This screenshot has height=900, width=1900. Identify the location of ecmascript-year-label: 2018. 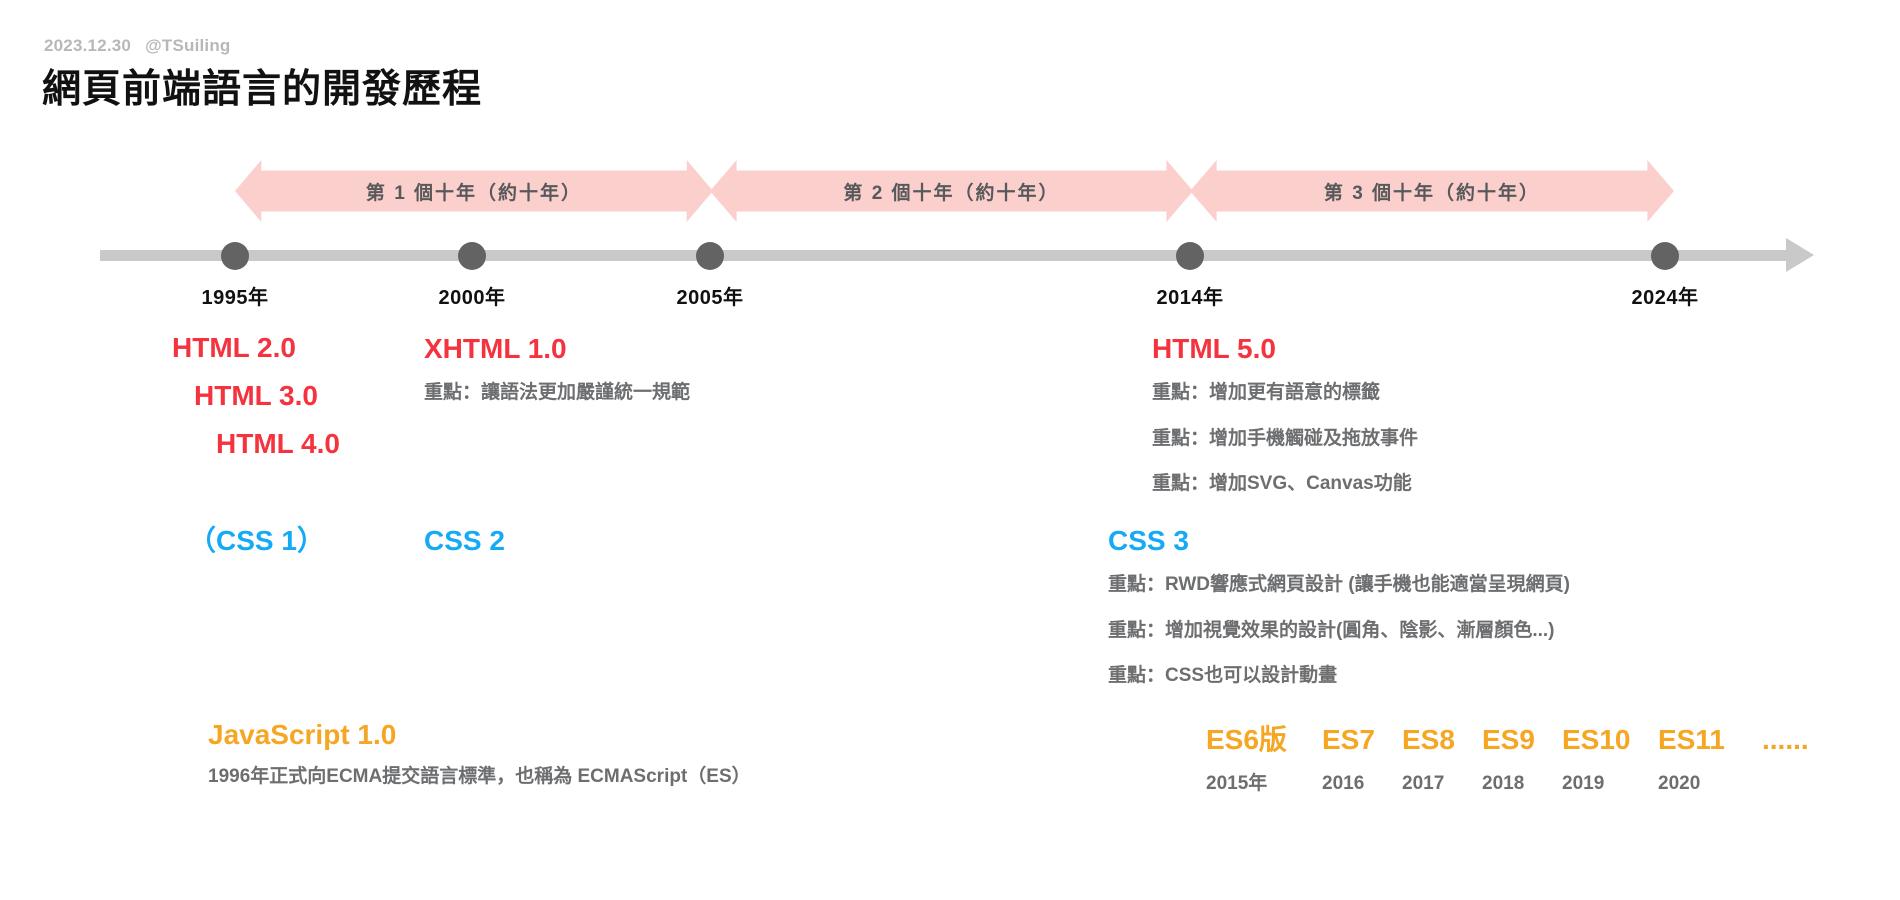
(1503, 783).